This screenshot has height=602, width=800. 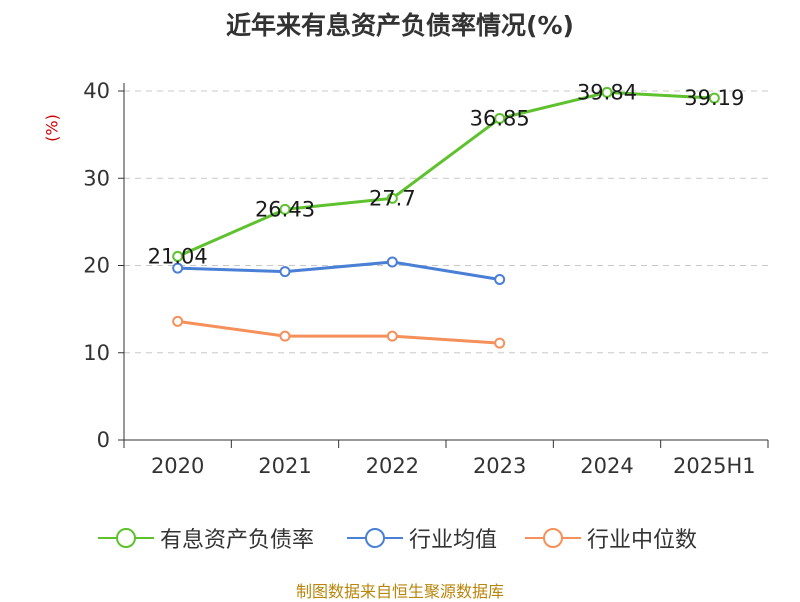 I want to click on y-tick-label: 20, so click(x=96, y=266).